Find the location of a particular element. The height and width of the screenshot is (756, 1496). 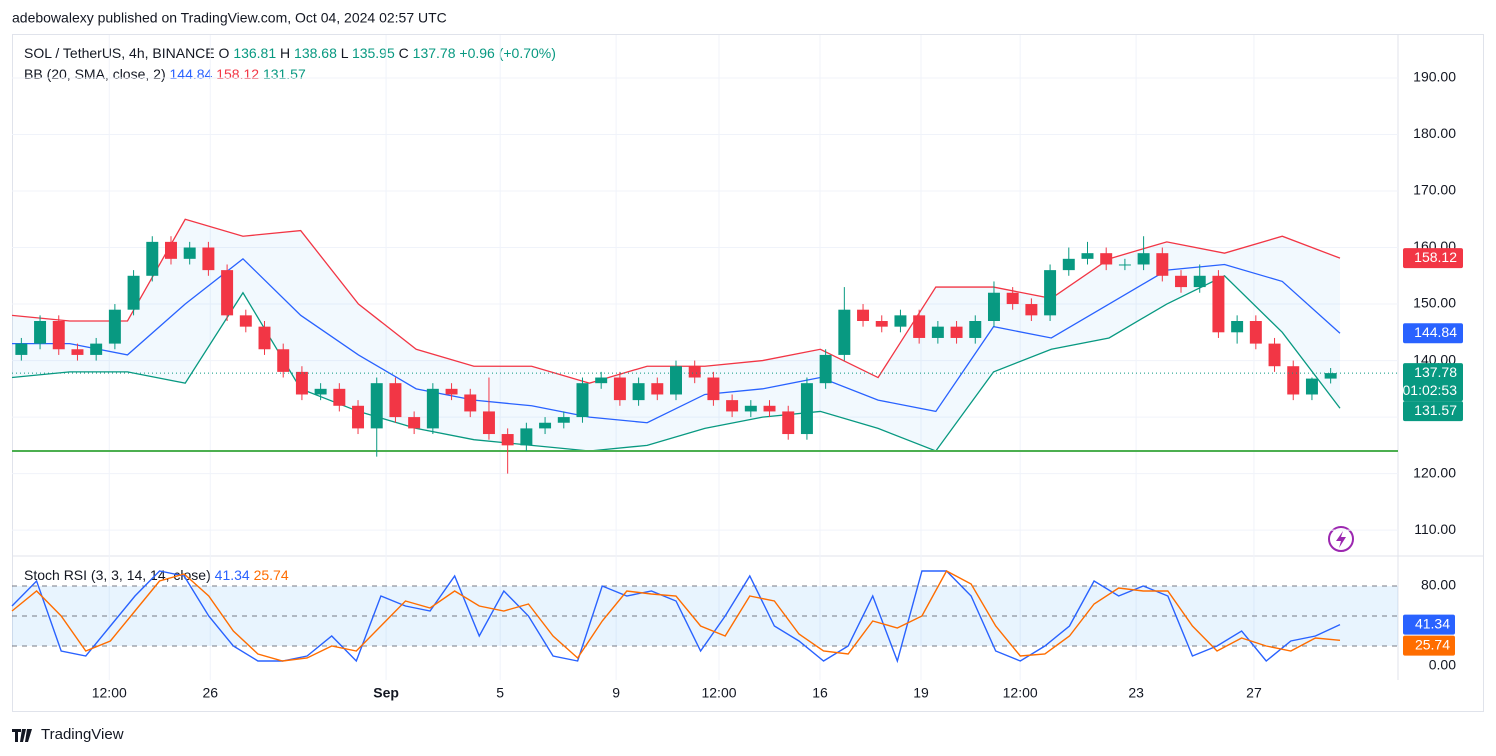

legend-item: C is located at coordinates (404, 53).